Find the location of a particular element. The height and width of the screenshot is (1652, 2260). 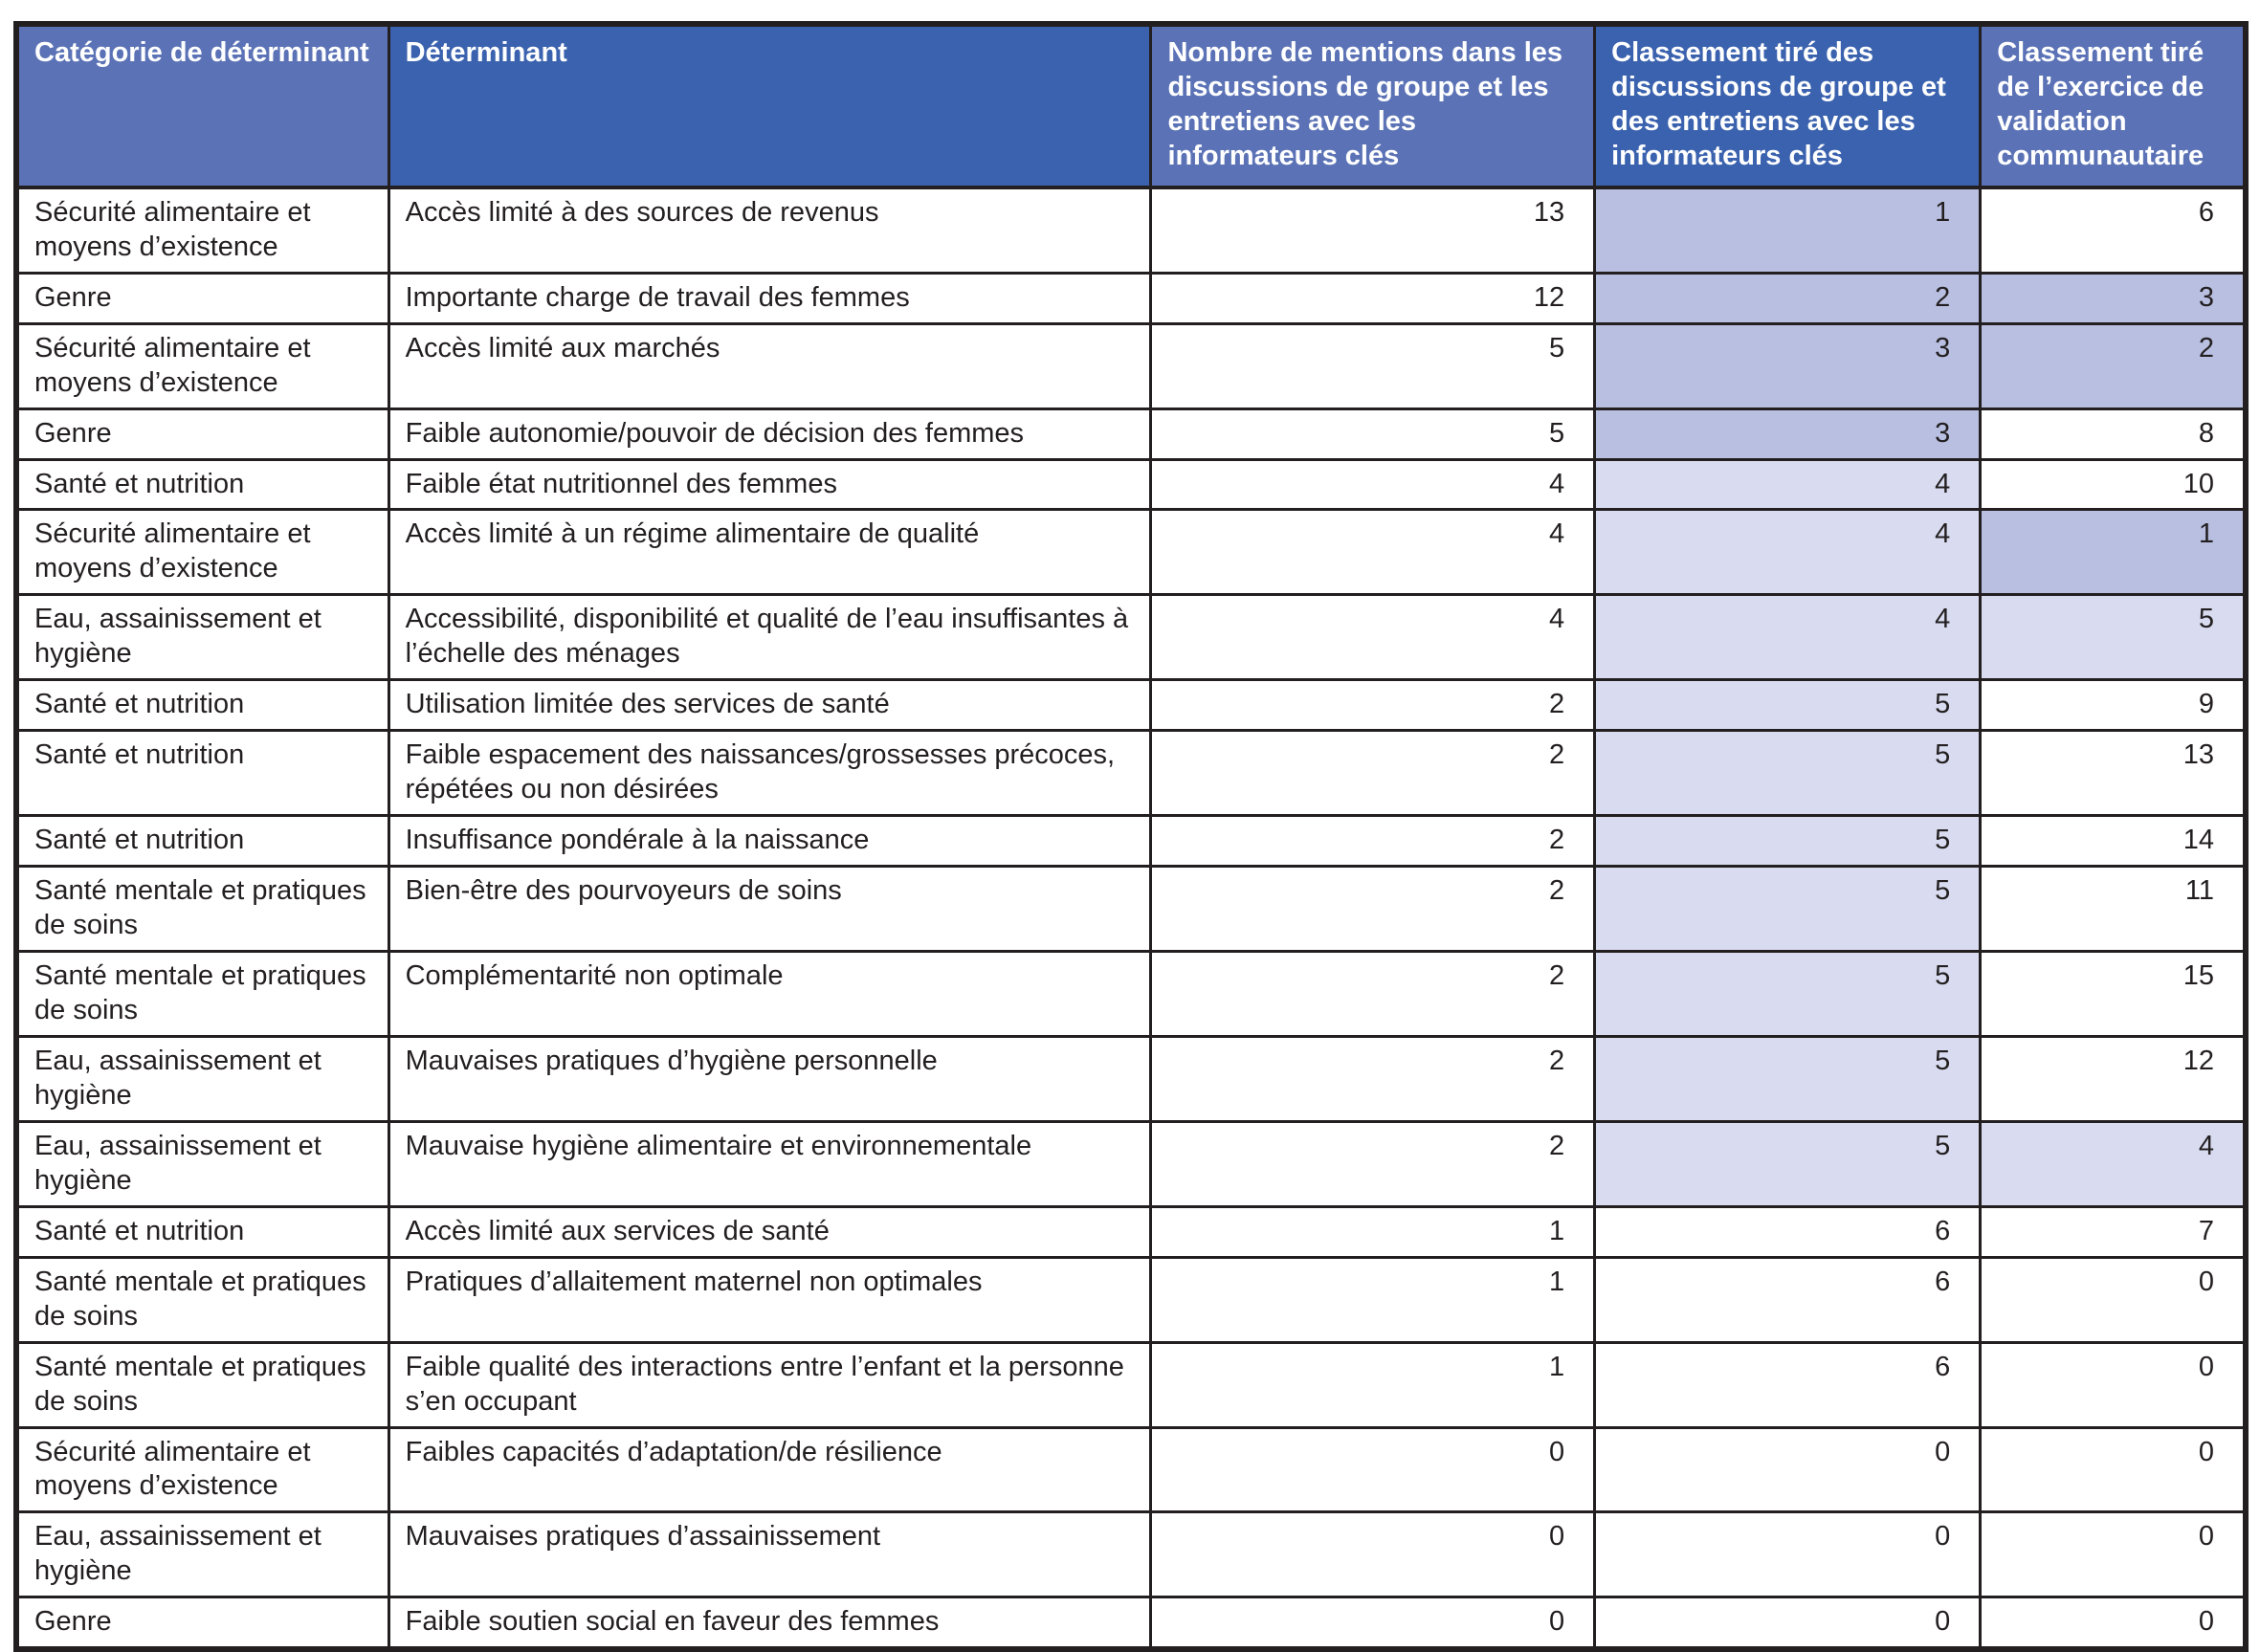

determinant-cell: Importante charge de travail des femmes is located at coordinates (770, 298).